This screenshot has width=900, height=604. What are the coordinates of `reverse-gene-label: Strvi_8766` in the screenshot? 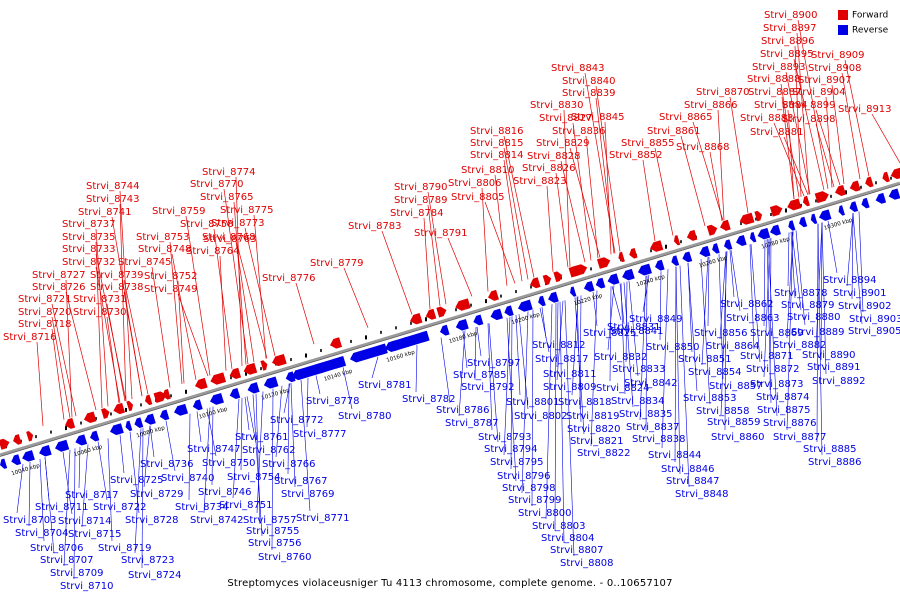 It's located at (289, 464).